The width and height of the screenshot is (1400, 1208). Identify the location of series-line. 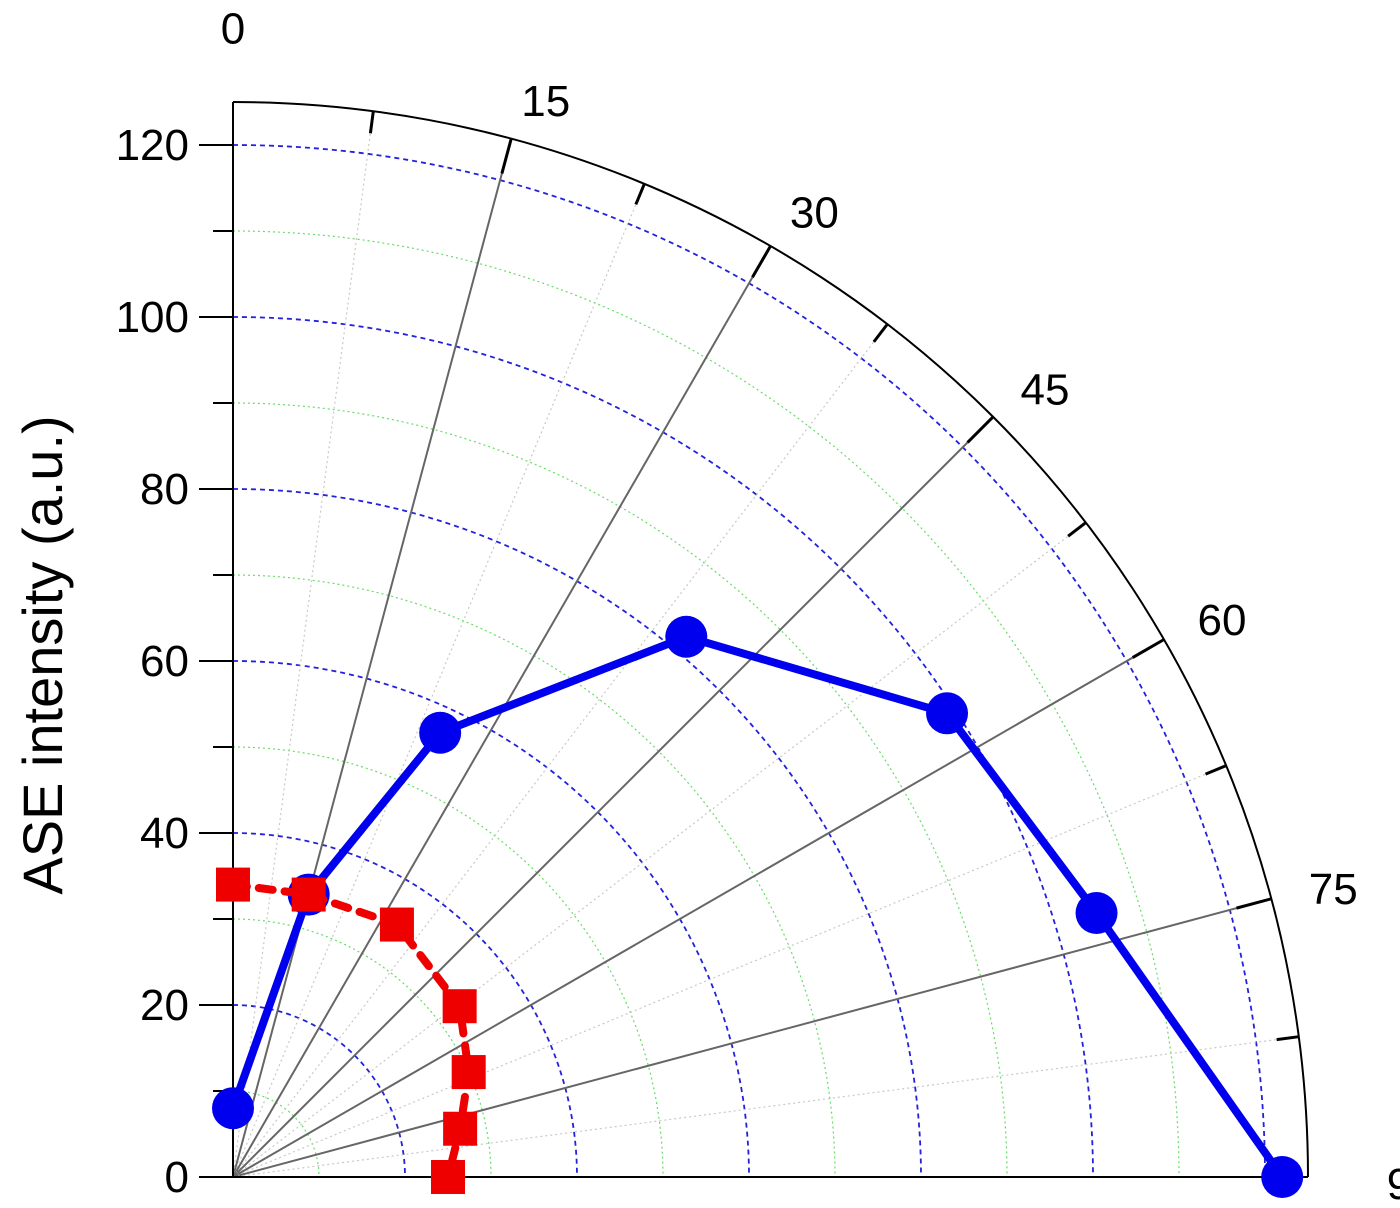
(351, 1030).